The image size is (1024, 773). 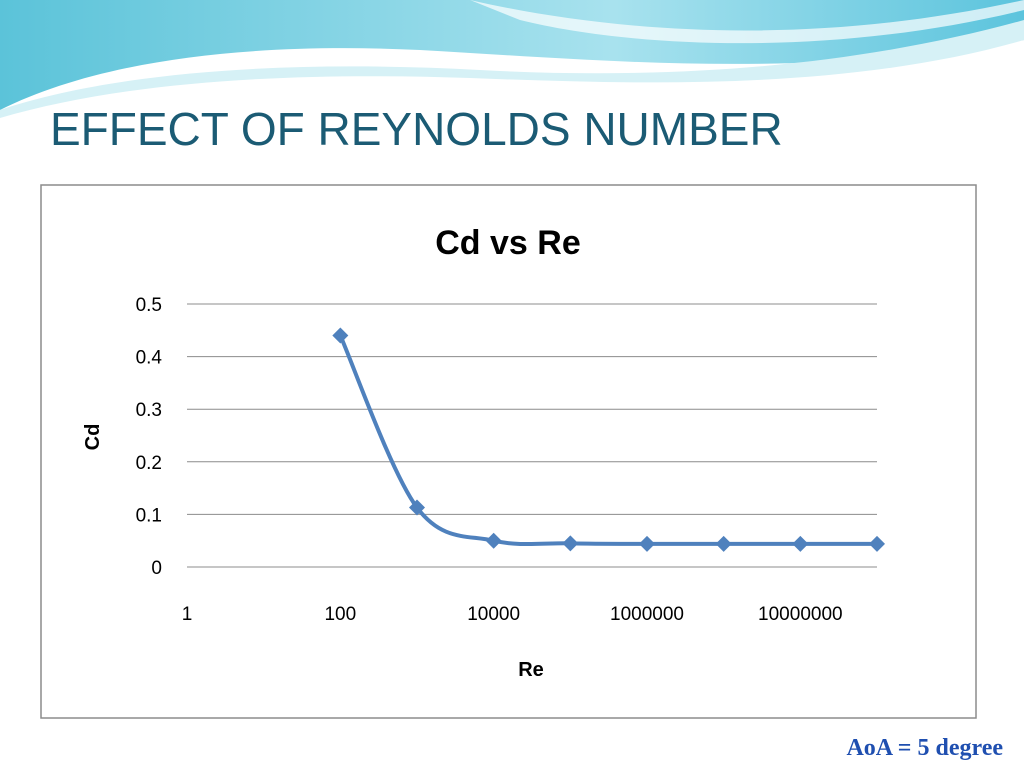 What do you see at coordinates (747, 22) in the screenshot?
I see `header-wave-white` at bounding box center [747, 22].